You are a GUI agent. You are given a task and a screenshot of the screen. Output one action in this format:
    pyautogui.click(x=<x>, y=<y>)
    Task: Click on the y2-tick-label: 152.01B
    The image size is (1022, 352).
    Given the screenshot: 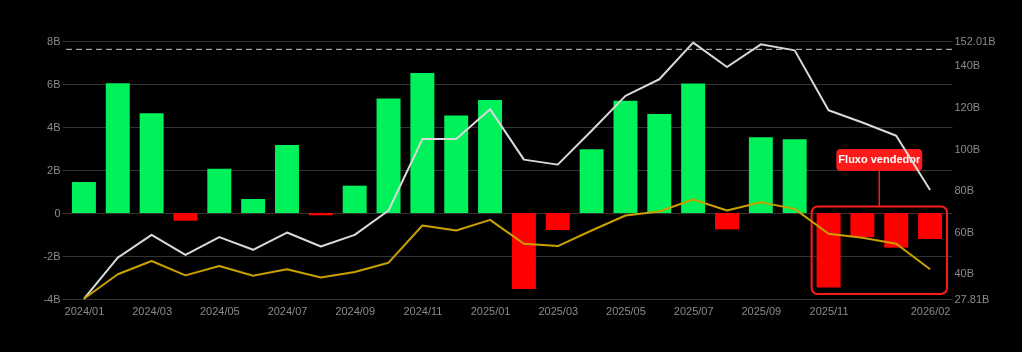 What is the action you would take?
    pyautogui.click(x=975, y=40)
    